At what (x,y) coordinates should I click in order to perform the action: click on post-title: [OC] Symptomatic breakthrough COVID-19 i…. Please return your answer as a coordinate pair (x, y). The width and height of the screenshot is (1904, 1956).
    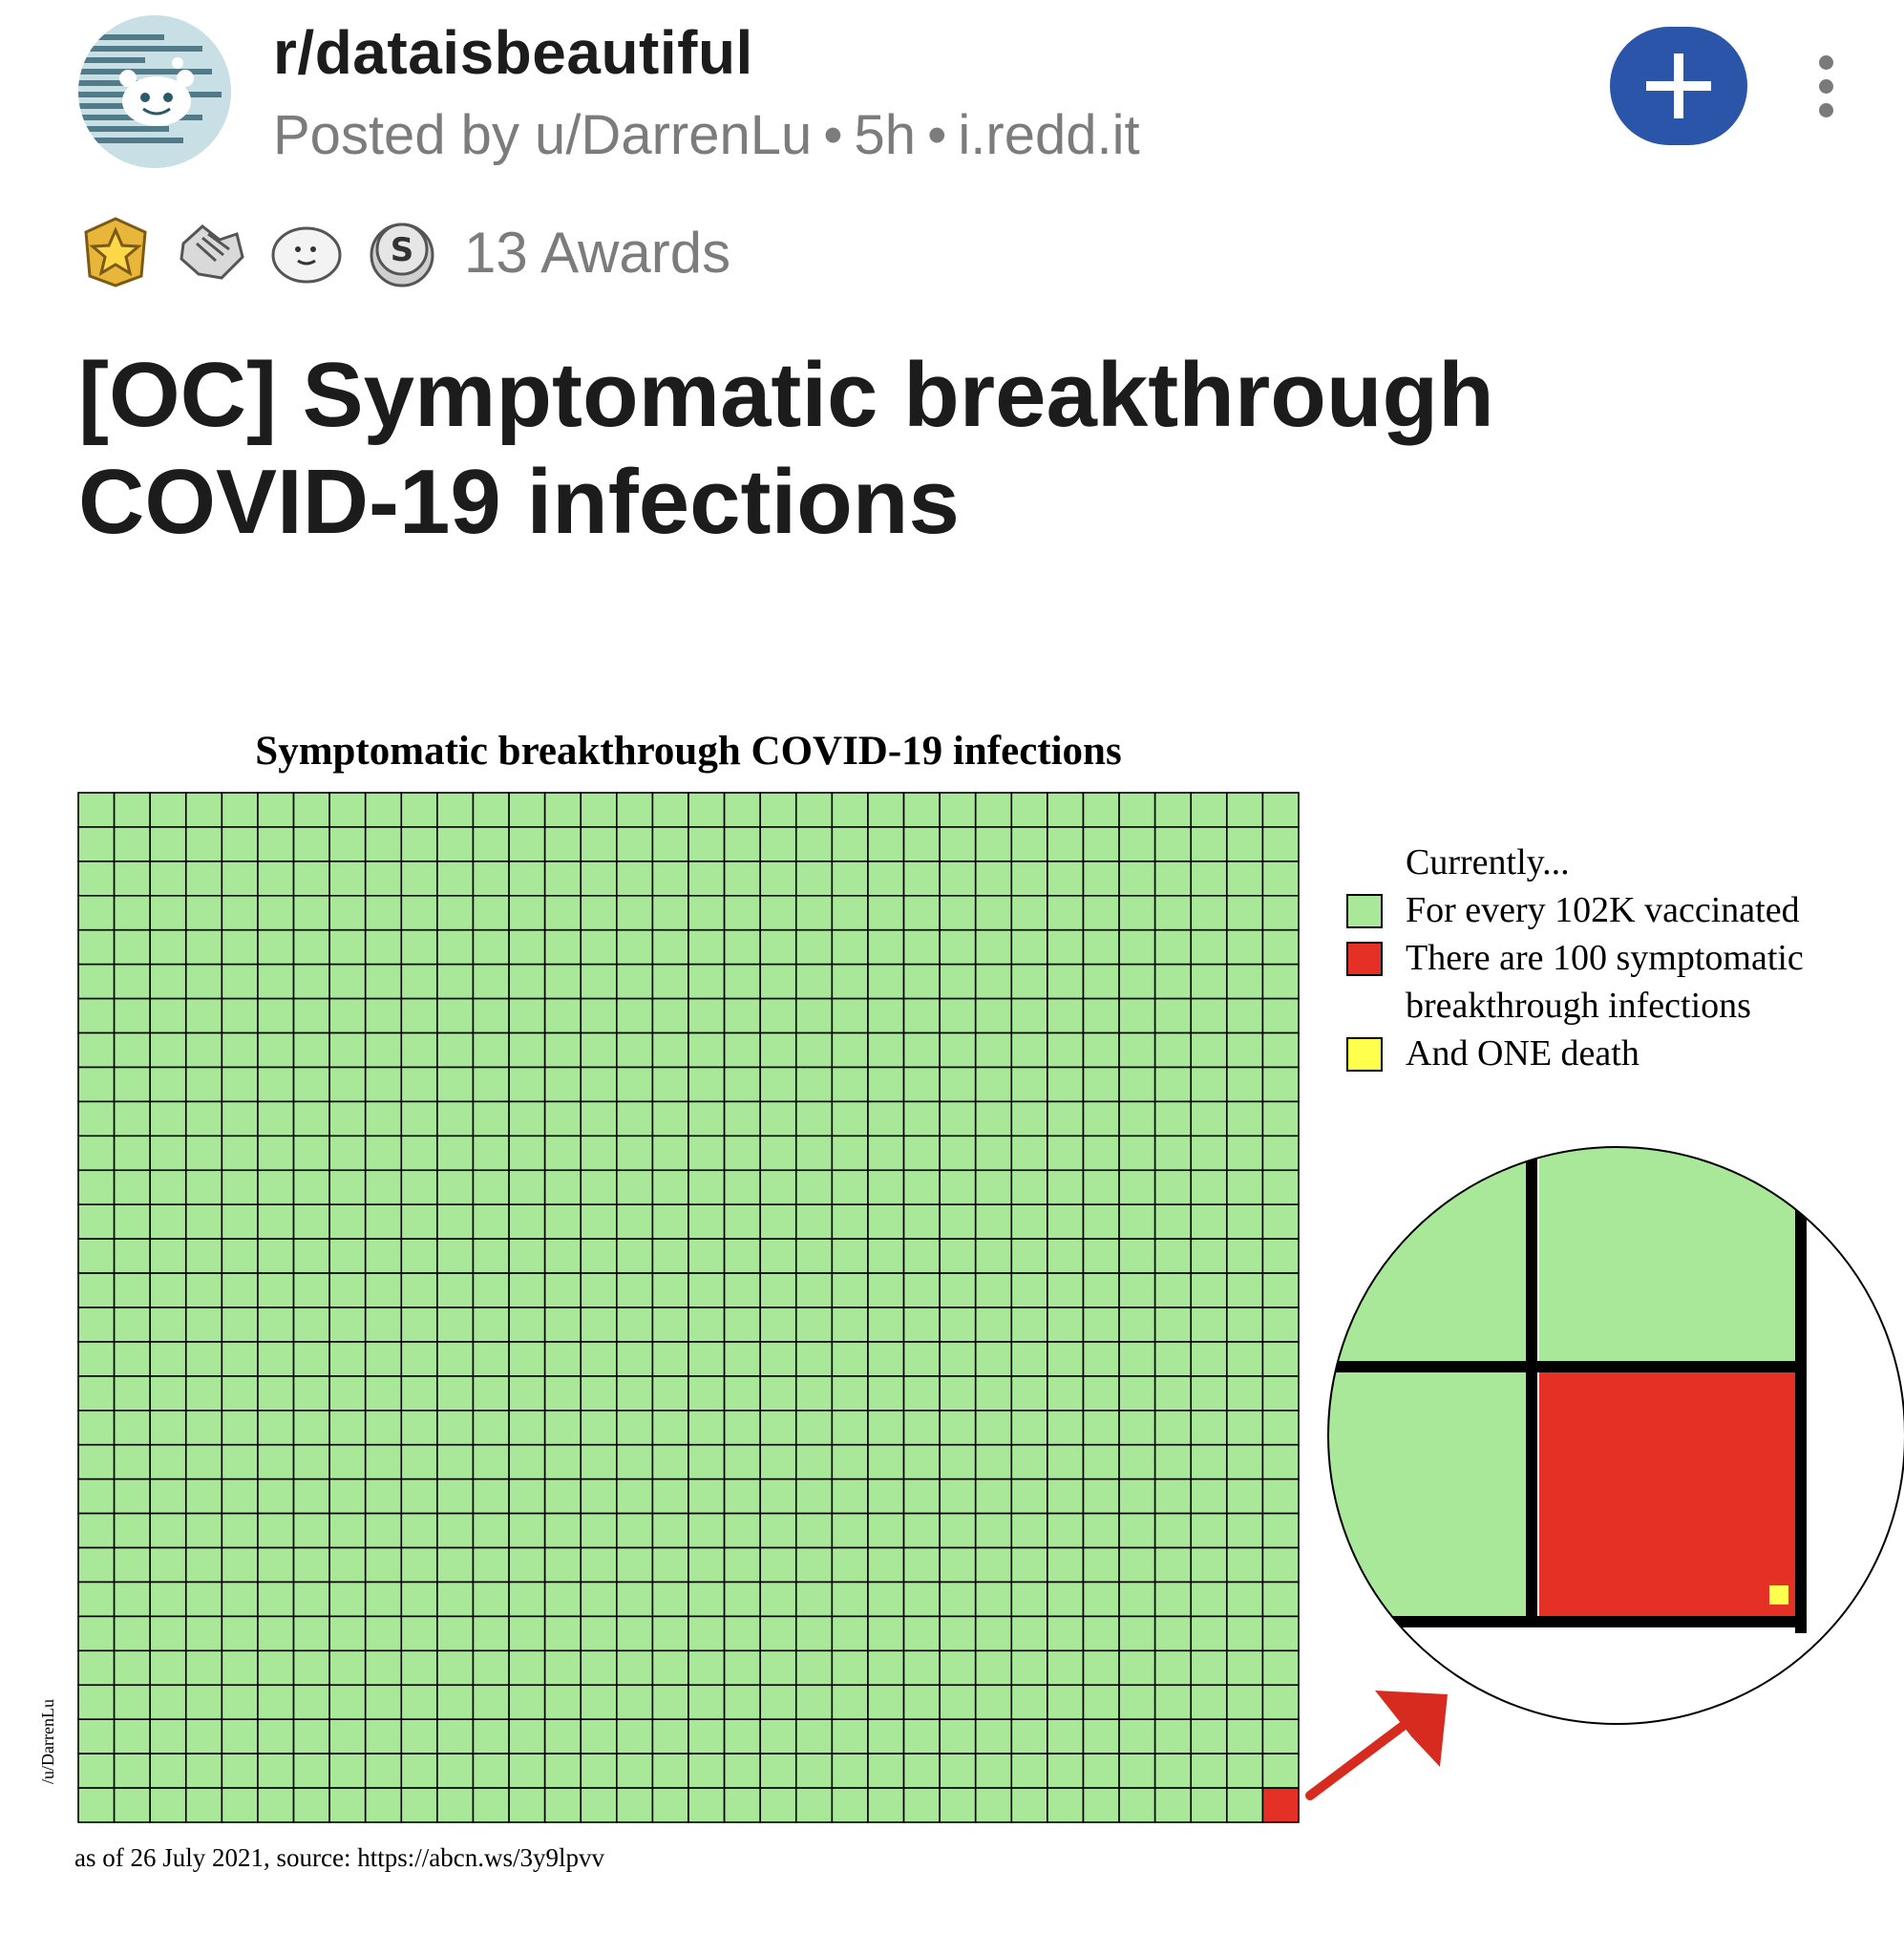
    Looking at the image, I should click on (786, 448).